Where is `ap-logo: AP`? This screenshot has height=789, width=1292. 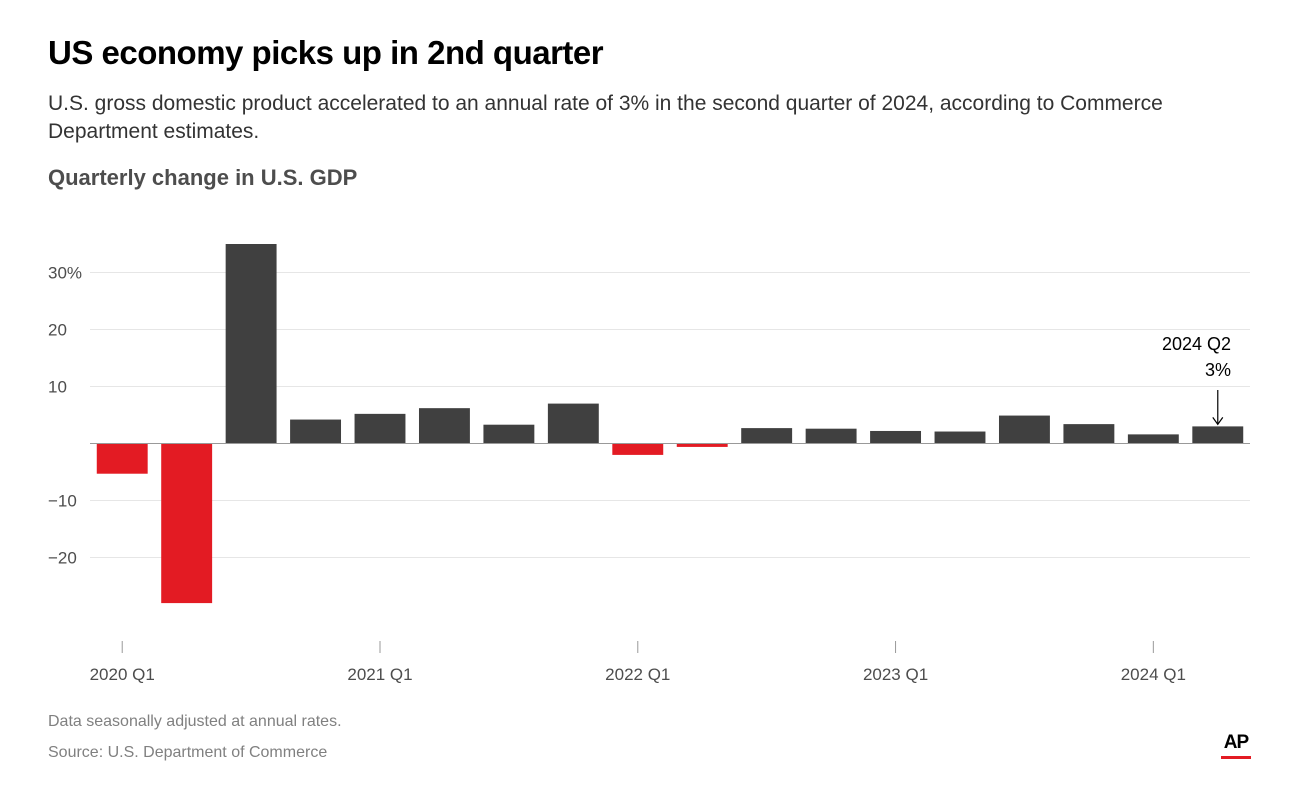 ap-logo: AP is located at coordinates (1236, 745).